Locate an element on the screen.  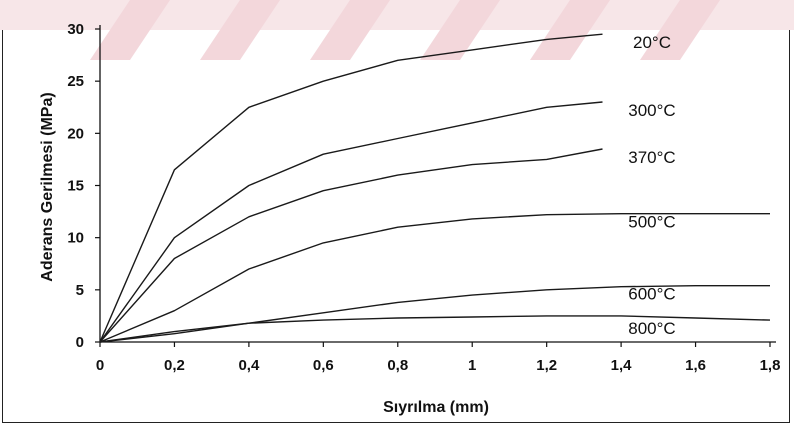
x-axis-title: Sıyrılma (mm) is located at coordinates (436, 407).